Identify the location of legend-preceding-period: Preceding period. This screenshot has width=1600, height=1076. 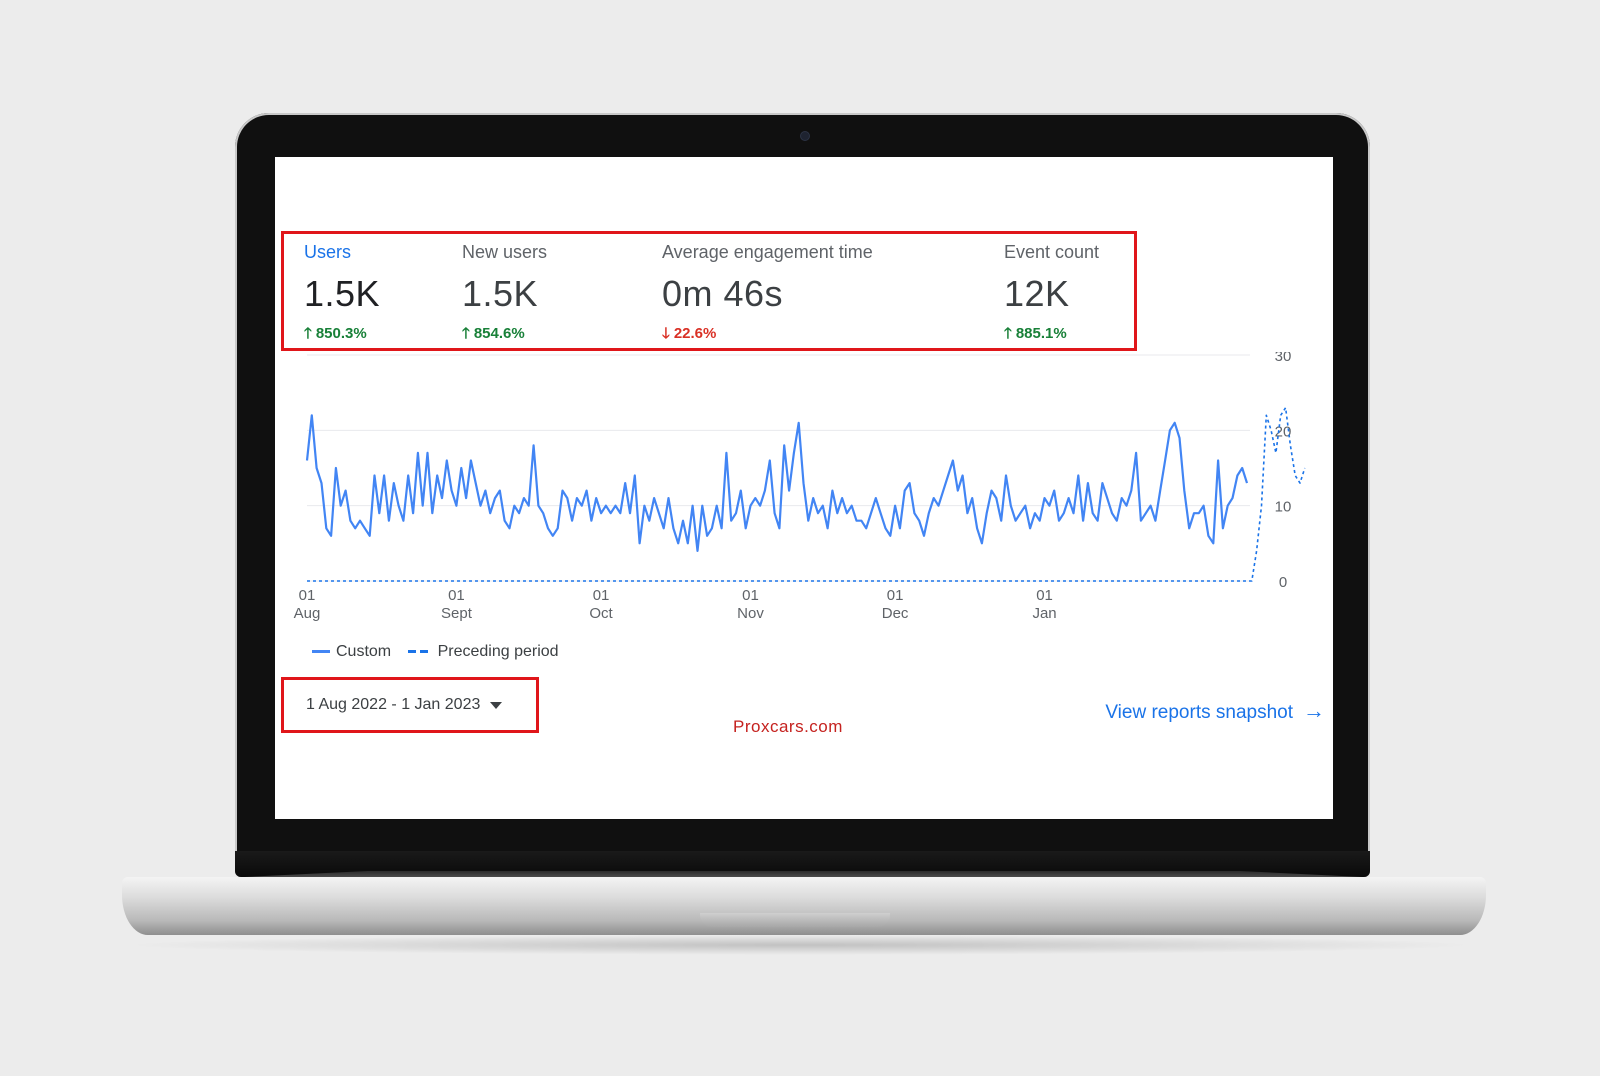
(498, 651).